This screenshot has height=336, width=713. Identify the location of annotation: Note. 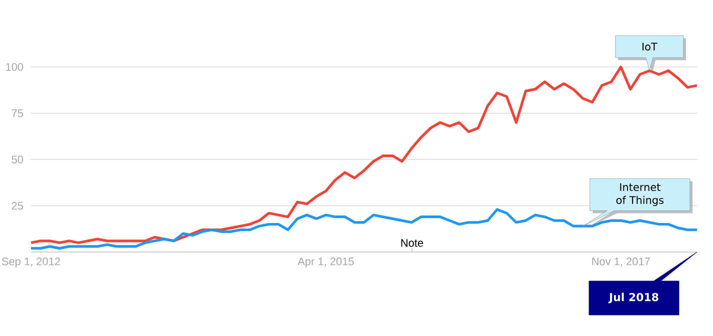
(412, 243).